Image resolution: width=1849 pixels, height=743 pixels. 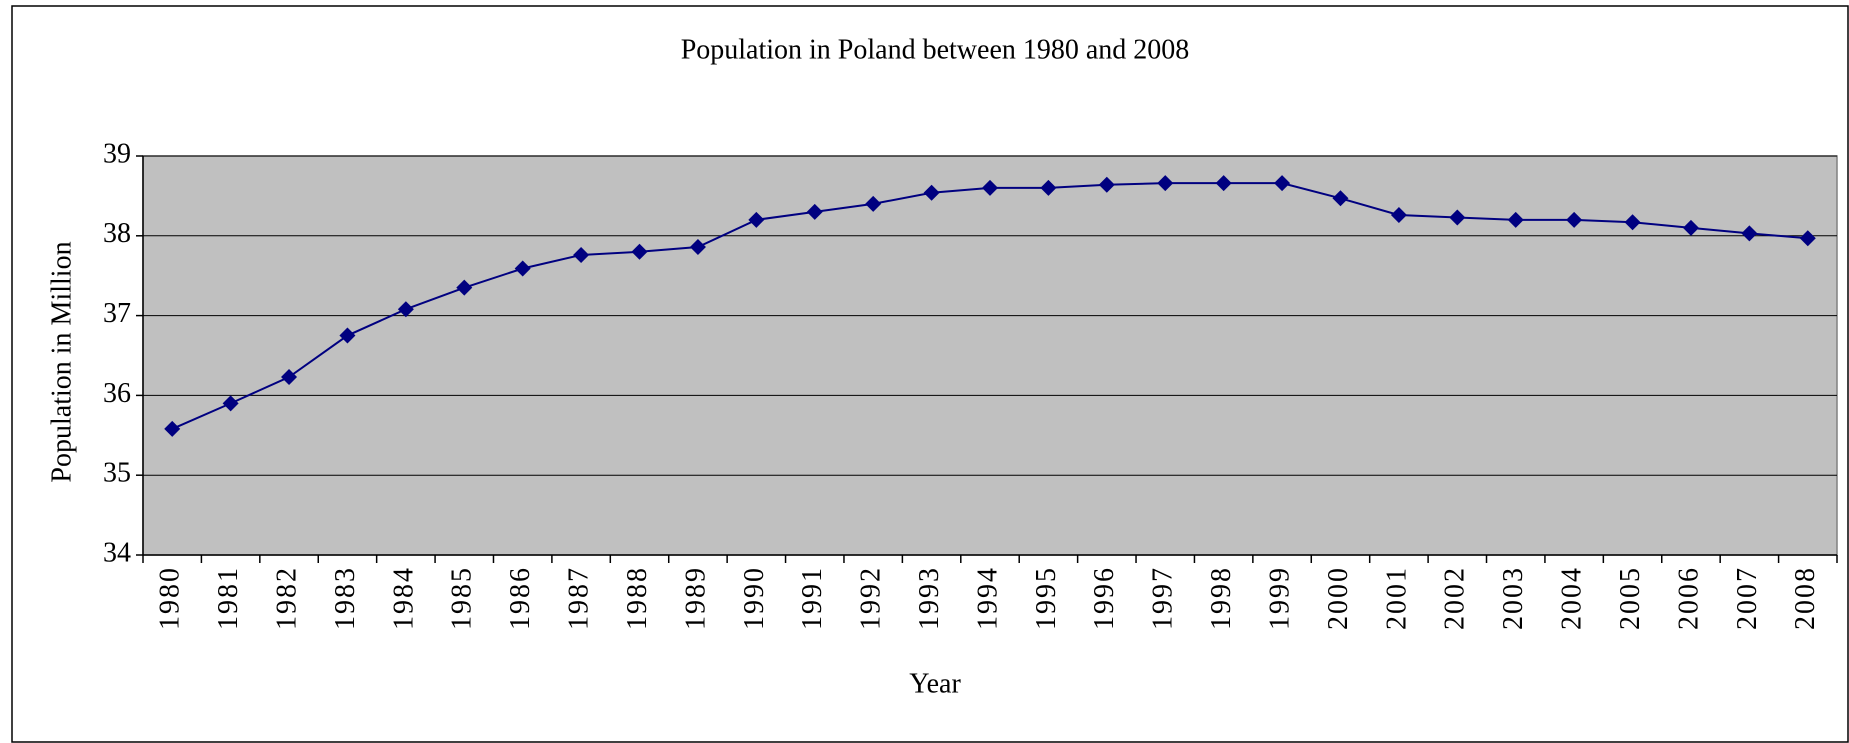 What do you see at coordinates (1805, 598) in the screenshot?
I see `x-tick-label: 2008` at bounding box center [1805, 598].